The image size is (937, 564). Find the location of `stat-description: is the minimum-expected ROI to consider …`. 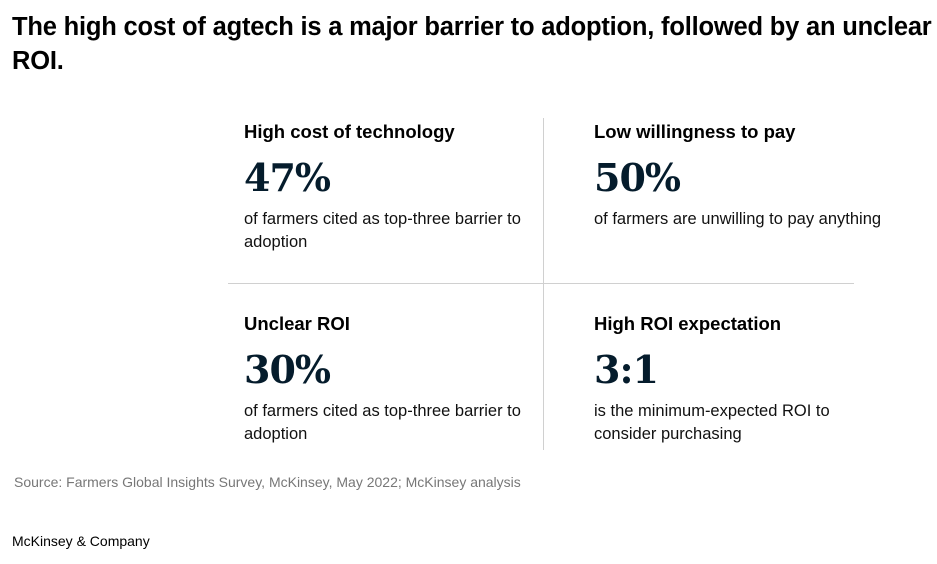

stat-description: is the minimum-expected ROI to consider … is located at coordinates (712, 422).